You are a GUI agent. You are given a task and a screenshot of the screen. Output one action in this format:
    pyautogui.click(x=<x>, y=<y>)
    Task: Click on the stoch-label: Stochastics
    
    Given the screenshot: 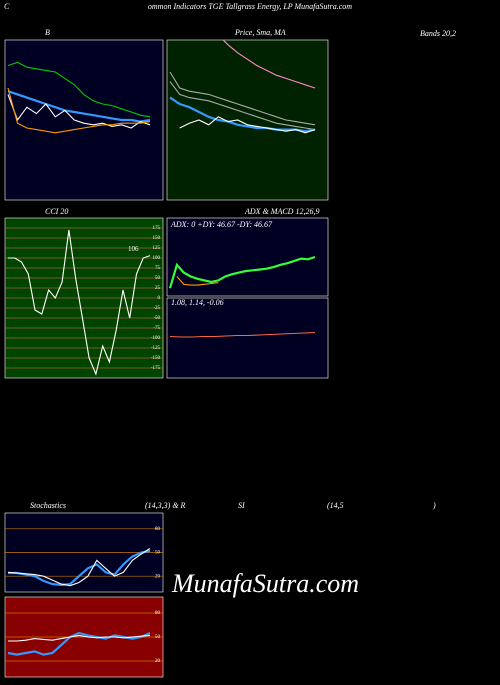 What is the action you would take?
    pyautogui.click(x=48, y=505)
    